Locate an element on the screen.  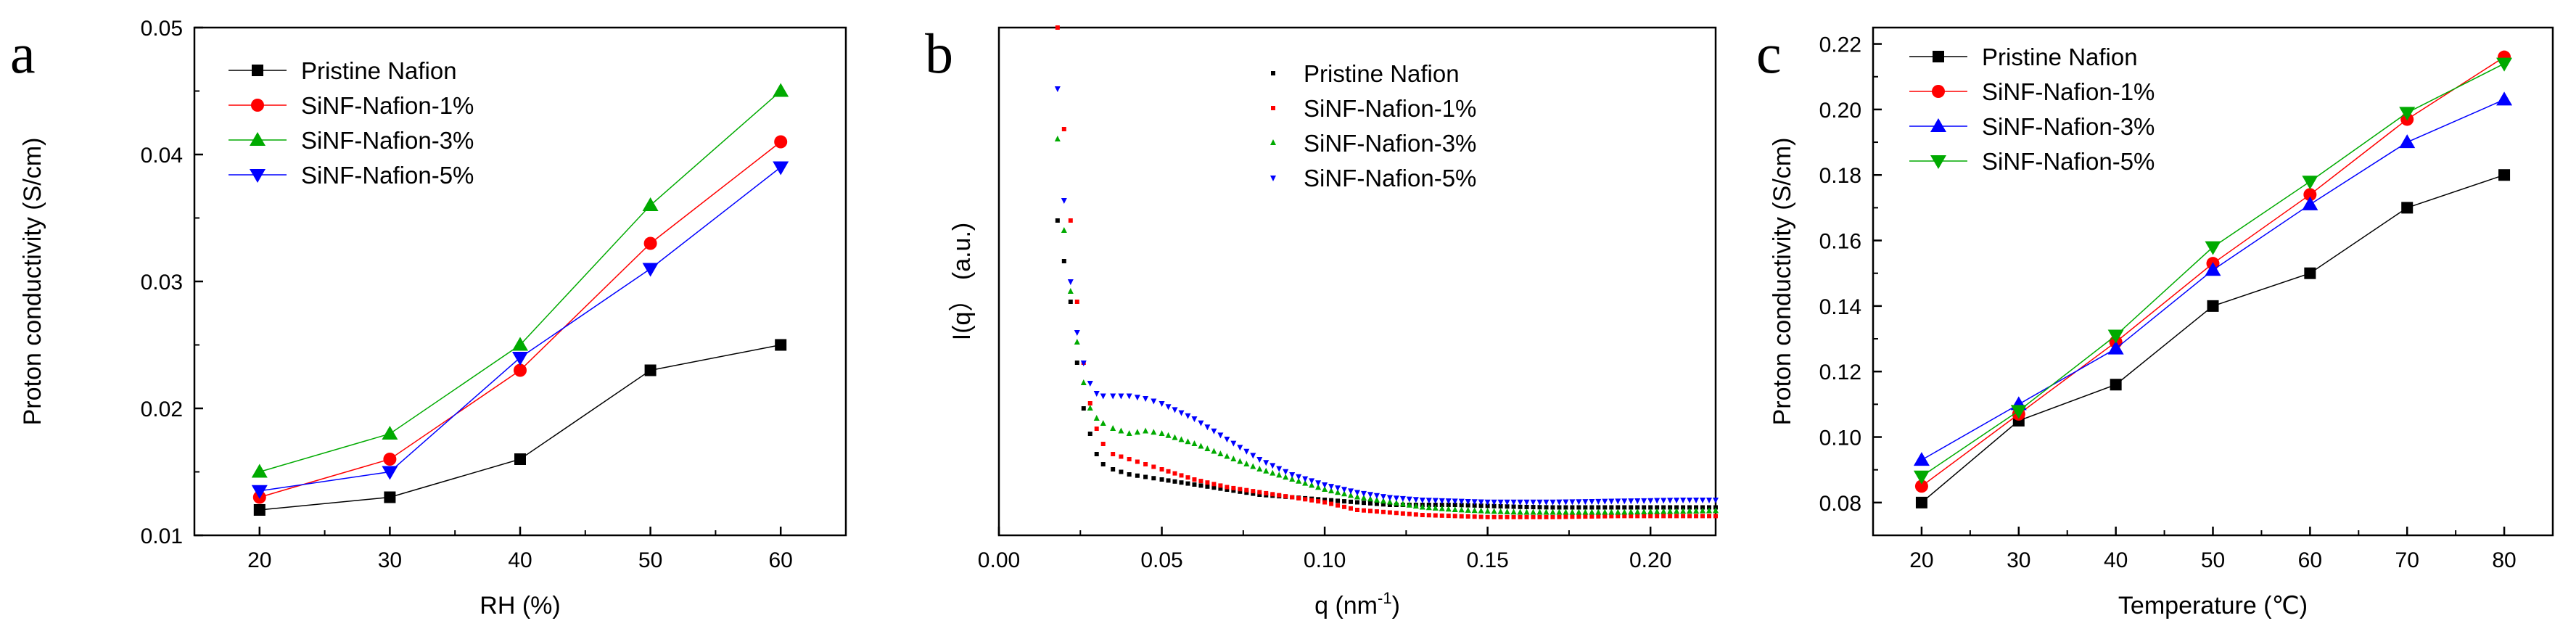
legend-entry: SiNF-Nafion-5% is located at coordinates (2032, 161).